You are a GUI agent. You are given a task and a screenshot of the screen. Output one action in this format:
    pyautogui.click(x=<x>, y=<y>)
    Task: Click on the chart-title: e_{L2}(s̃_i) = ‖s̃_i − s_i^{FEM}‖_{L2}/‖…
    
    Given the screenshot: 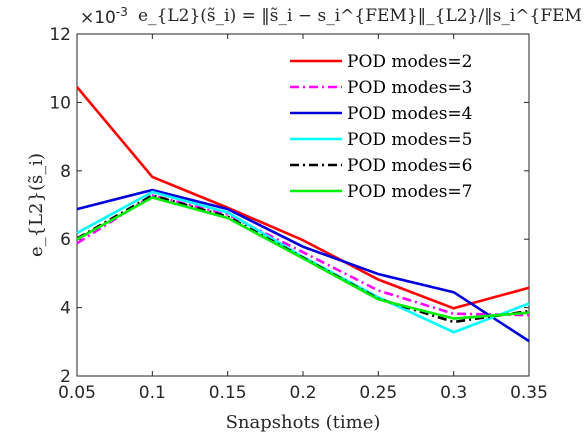 What is the action you would take?
    pyautogui.click(x=361, y=16)
    